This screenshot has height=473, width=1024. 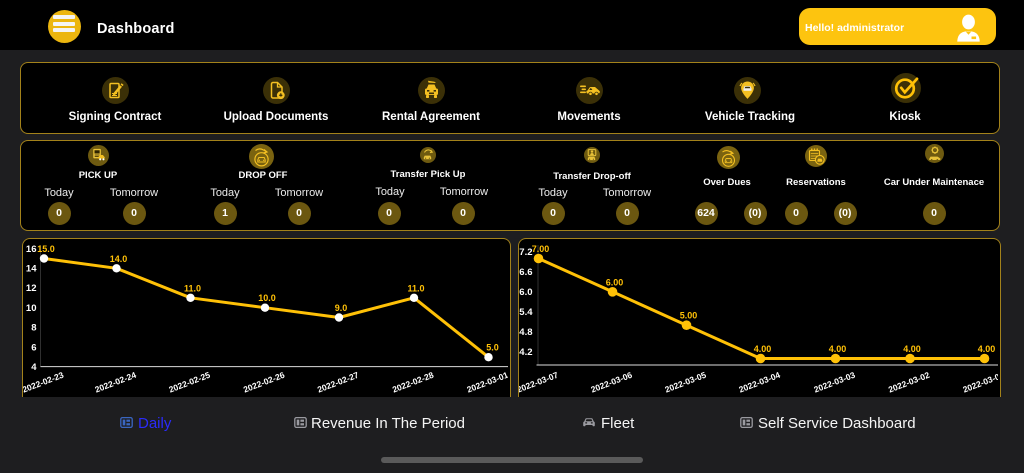 I want to click on svg-text: 16, so click(x=31, y=249).